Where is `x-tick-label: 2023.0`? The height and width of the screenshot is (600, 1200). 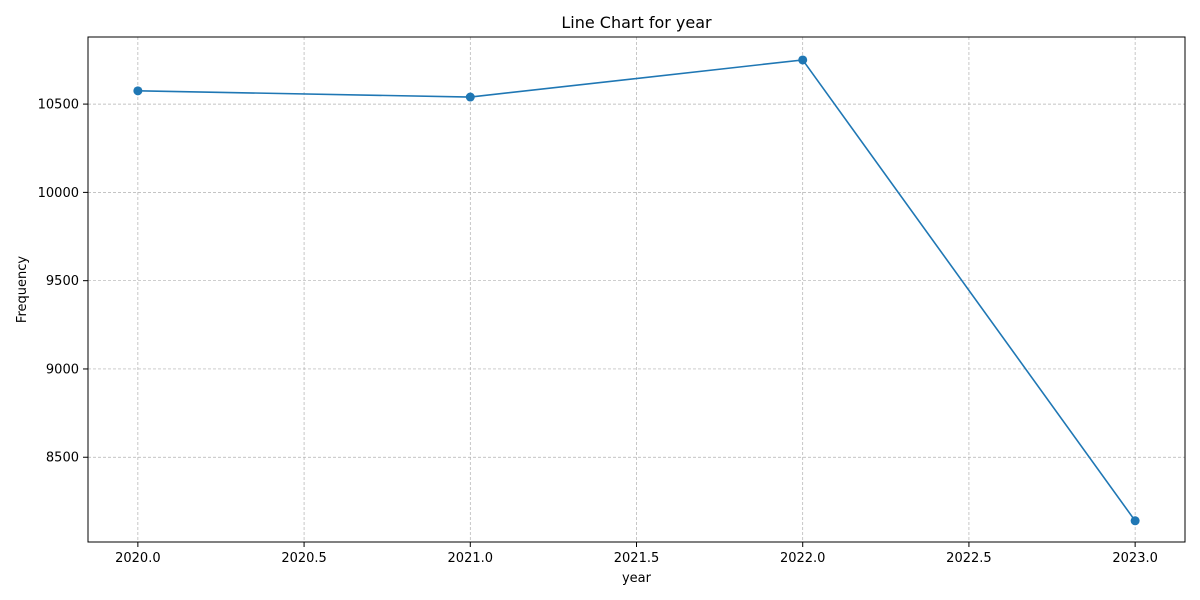
x-tick-label: 2023.0 is located at coordinates (1135, 558).